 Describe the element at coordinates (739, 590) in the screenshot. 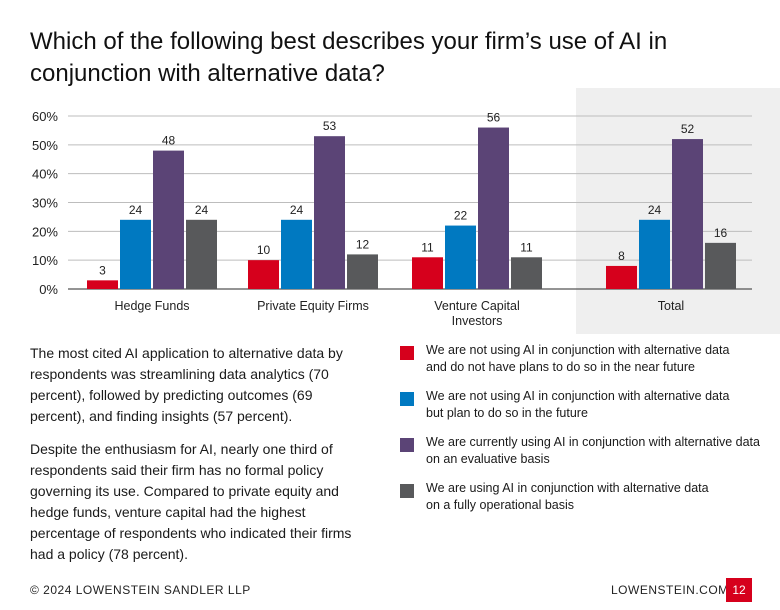

I see `page-number-badge: 12` at that location.